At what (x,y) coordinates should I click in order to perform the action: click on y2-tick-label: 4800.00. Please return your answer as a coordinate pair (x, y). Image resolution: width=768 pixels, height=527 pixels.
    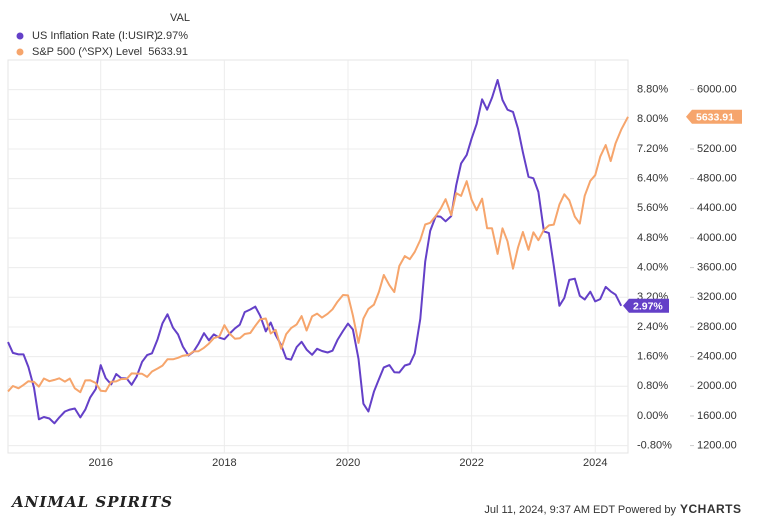
    Looking at the image, I should click on (717, 179).